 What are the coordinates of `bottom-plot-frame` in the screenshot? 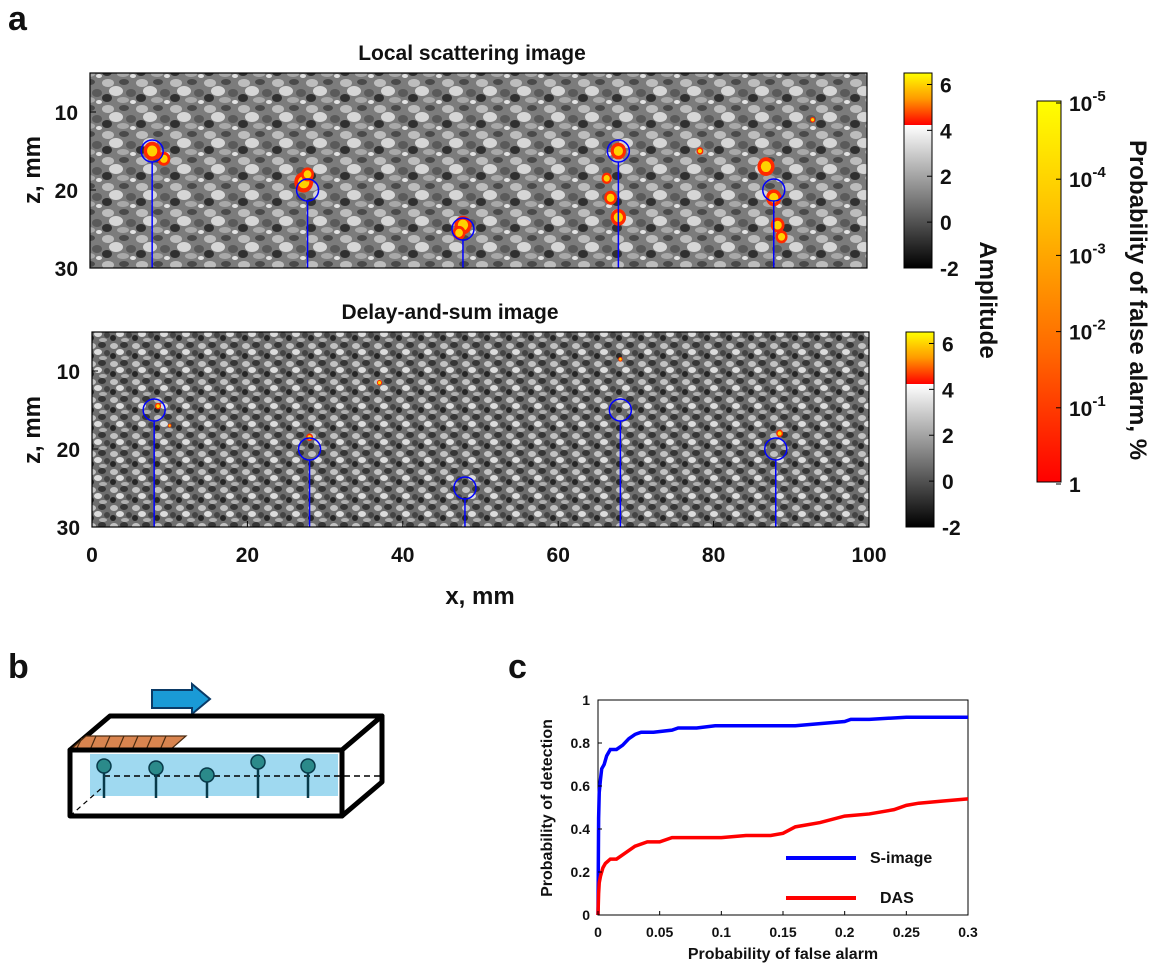 It's located at (480, 429).